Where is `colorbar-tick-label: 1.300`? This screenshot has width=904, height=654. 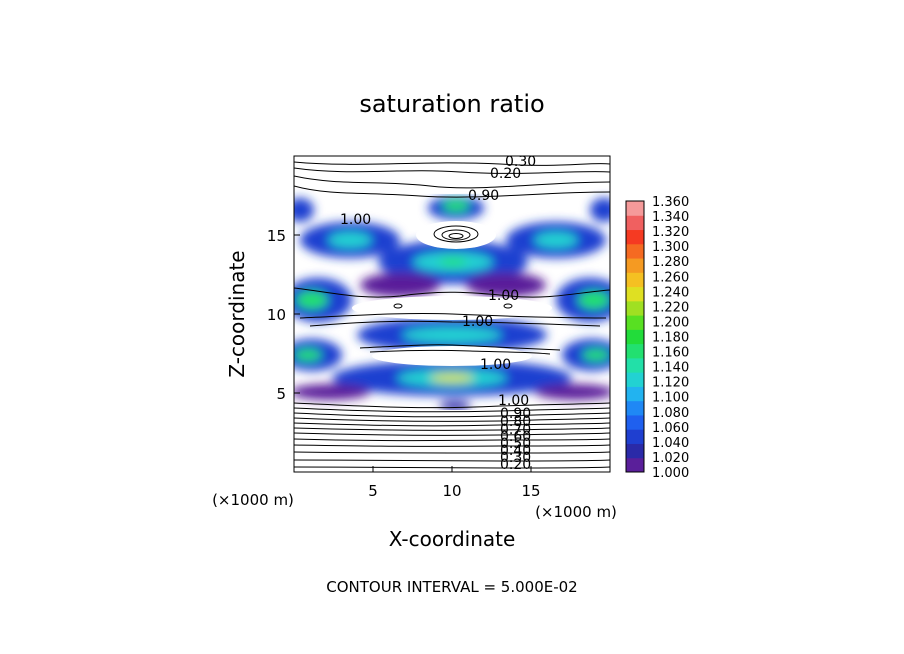 colorbar-tick-label: 1.300 is located at coordinates (670, 247).